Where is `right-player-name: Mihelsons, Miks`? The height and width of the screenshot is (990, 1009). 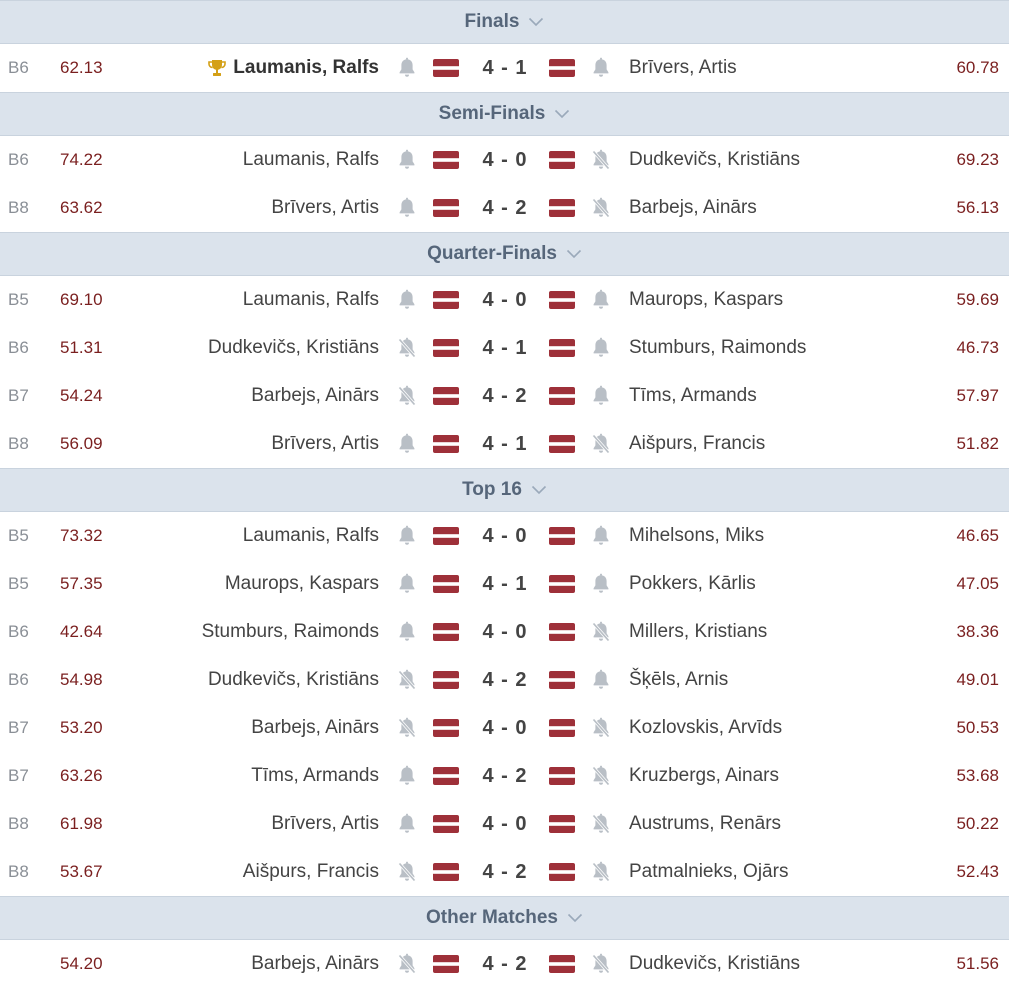
right-player-name: Mihelsons, Miks is located at coordinates (697, 535).